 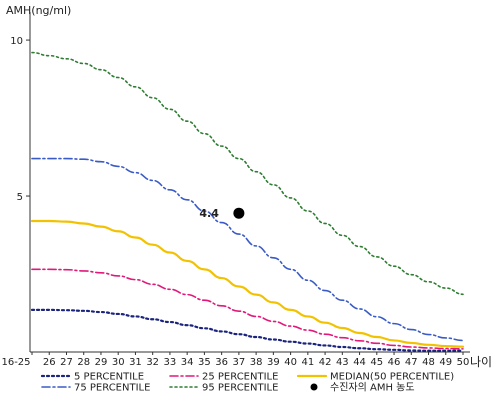 What do you see at coordinates (273, 362) in the screenshot?
I see `x-tick-label: 39` at bounding box center [273, 362].